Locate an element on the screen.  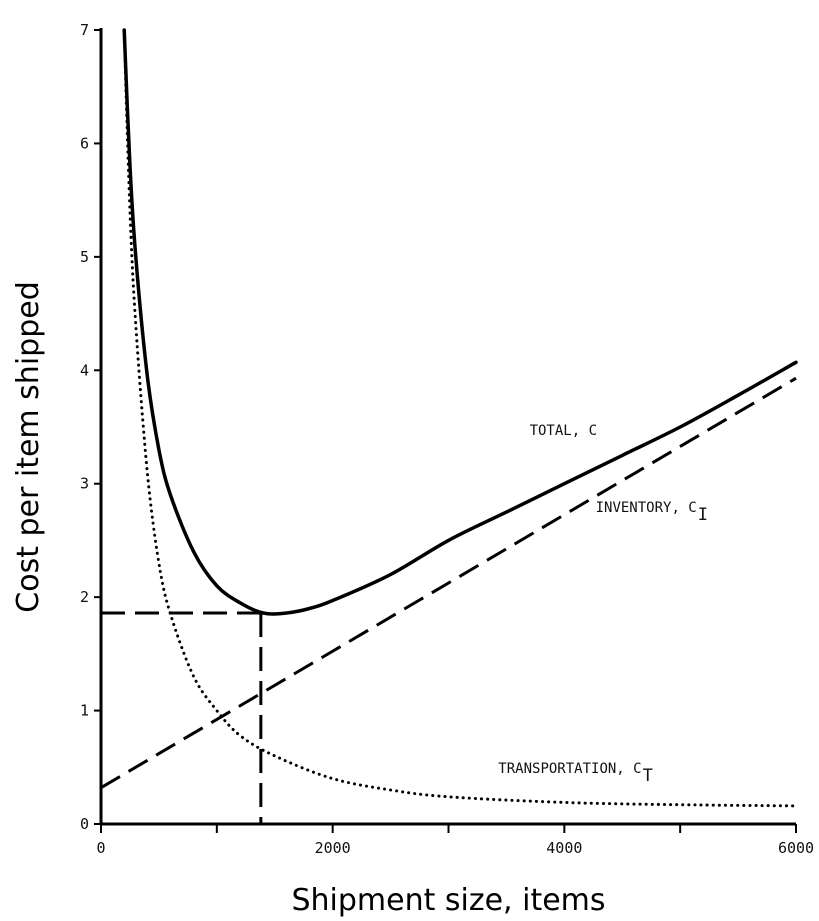
annotation-subscript: T is located at coordinates (648, 776).